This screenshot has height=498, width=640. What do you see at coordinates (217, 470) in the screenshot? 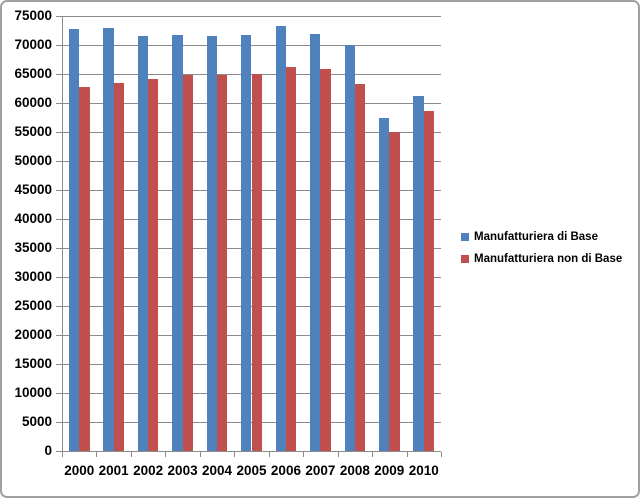
I see `x-axis-category-label: 2004` at bounding box center [217, 470].